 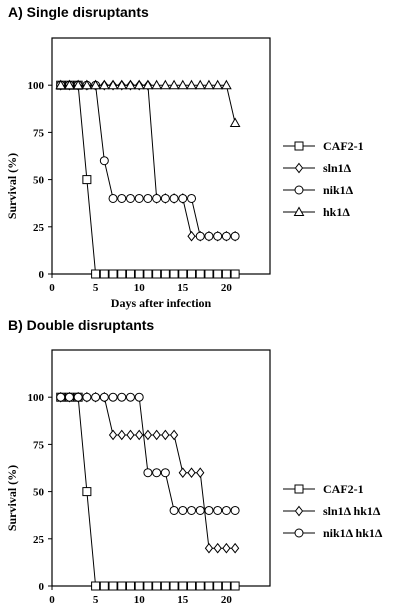 What do you see at coordinates (353, 533) in the screenshot?
I see `chart-1-legend-label-2: nik1Δ hk1Δ` at bounding box center [353, 533].